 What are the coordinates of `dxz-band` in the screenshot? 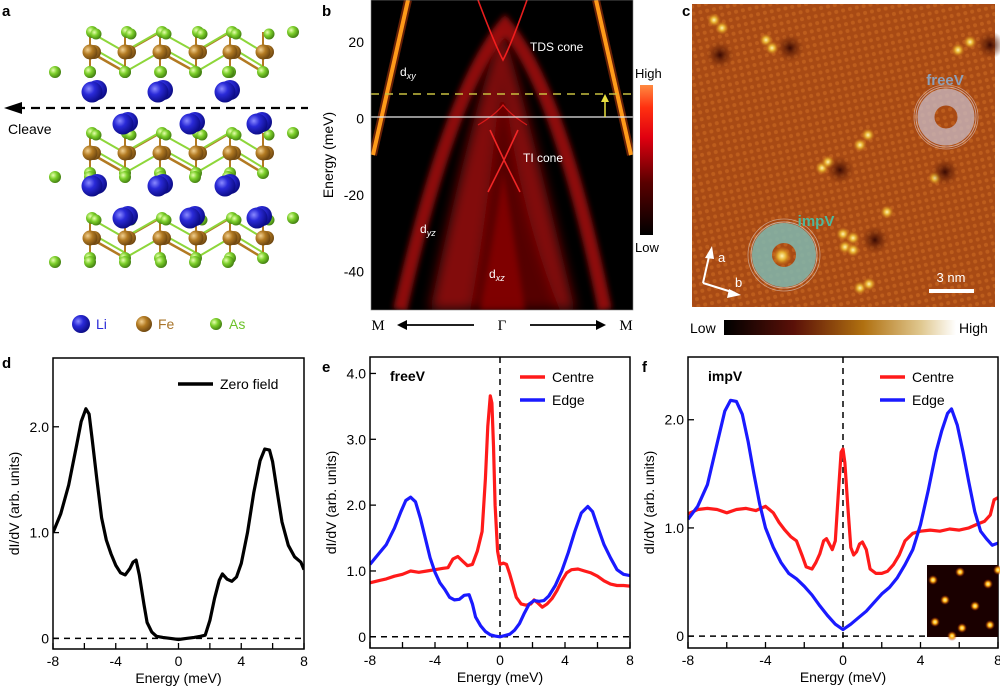 It's located at (502, 240).